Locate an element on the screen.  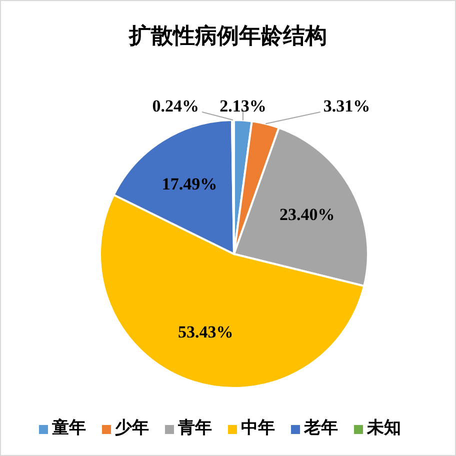
data-label: 17.49% is located at coordinates (190, 184).